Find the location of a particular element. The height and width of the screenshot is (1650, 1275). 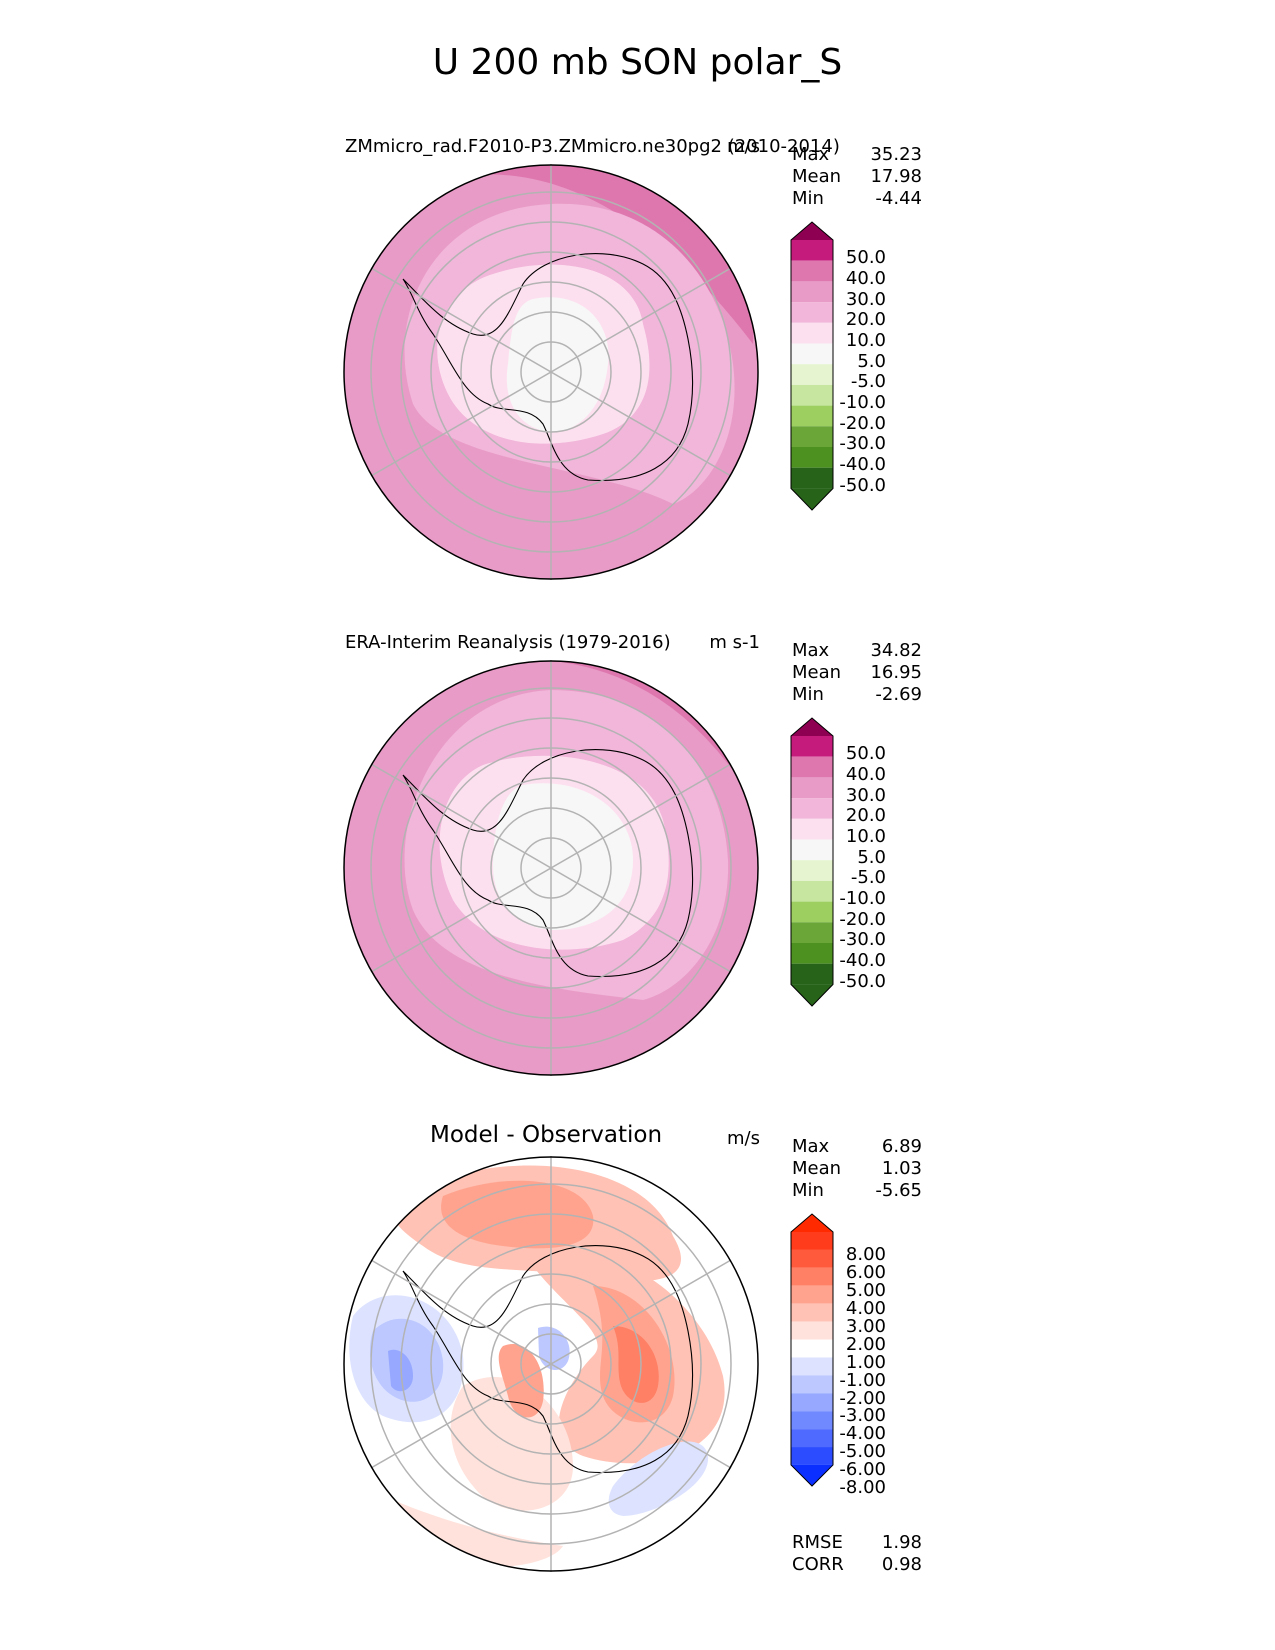

colorbar-tick-label: 50.0 is located at coordinates (865, 257).